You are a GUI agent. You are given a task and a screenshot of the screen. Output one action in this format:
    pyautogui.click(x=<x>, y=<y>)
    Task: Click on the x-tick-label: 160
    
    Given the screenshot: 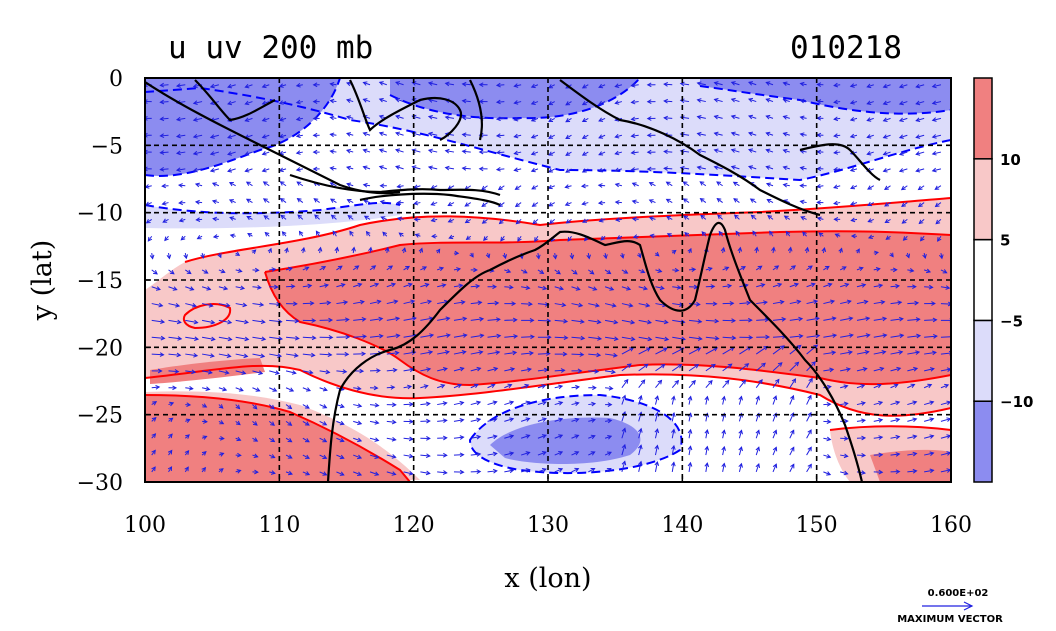 What is the action you would take?
    pyautogui.click(x=951, y=525)
    